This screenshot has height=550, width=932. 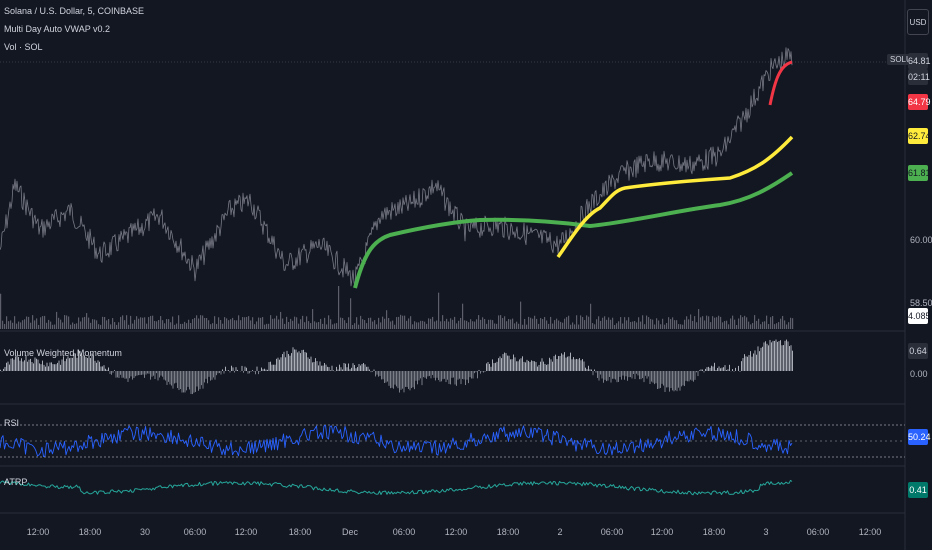 What do you see at coordinates (63, 353) in the screenshot?
I see `momentum-legend: Volume Weighted Momentum` at bounding box center [63, 353].